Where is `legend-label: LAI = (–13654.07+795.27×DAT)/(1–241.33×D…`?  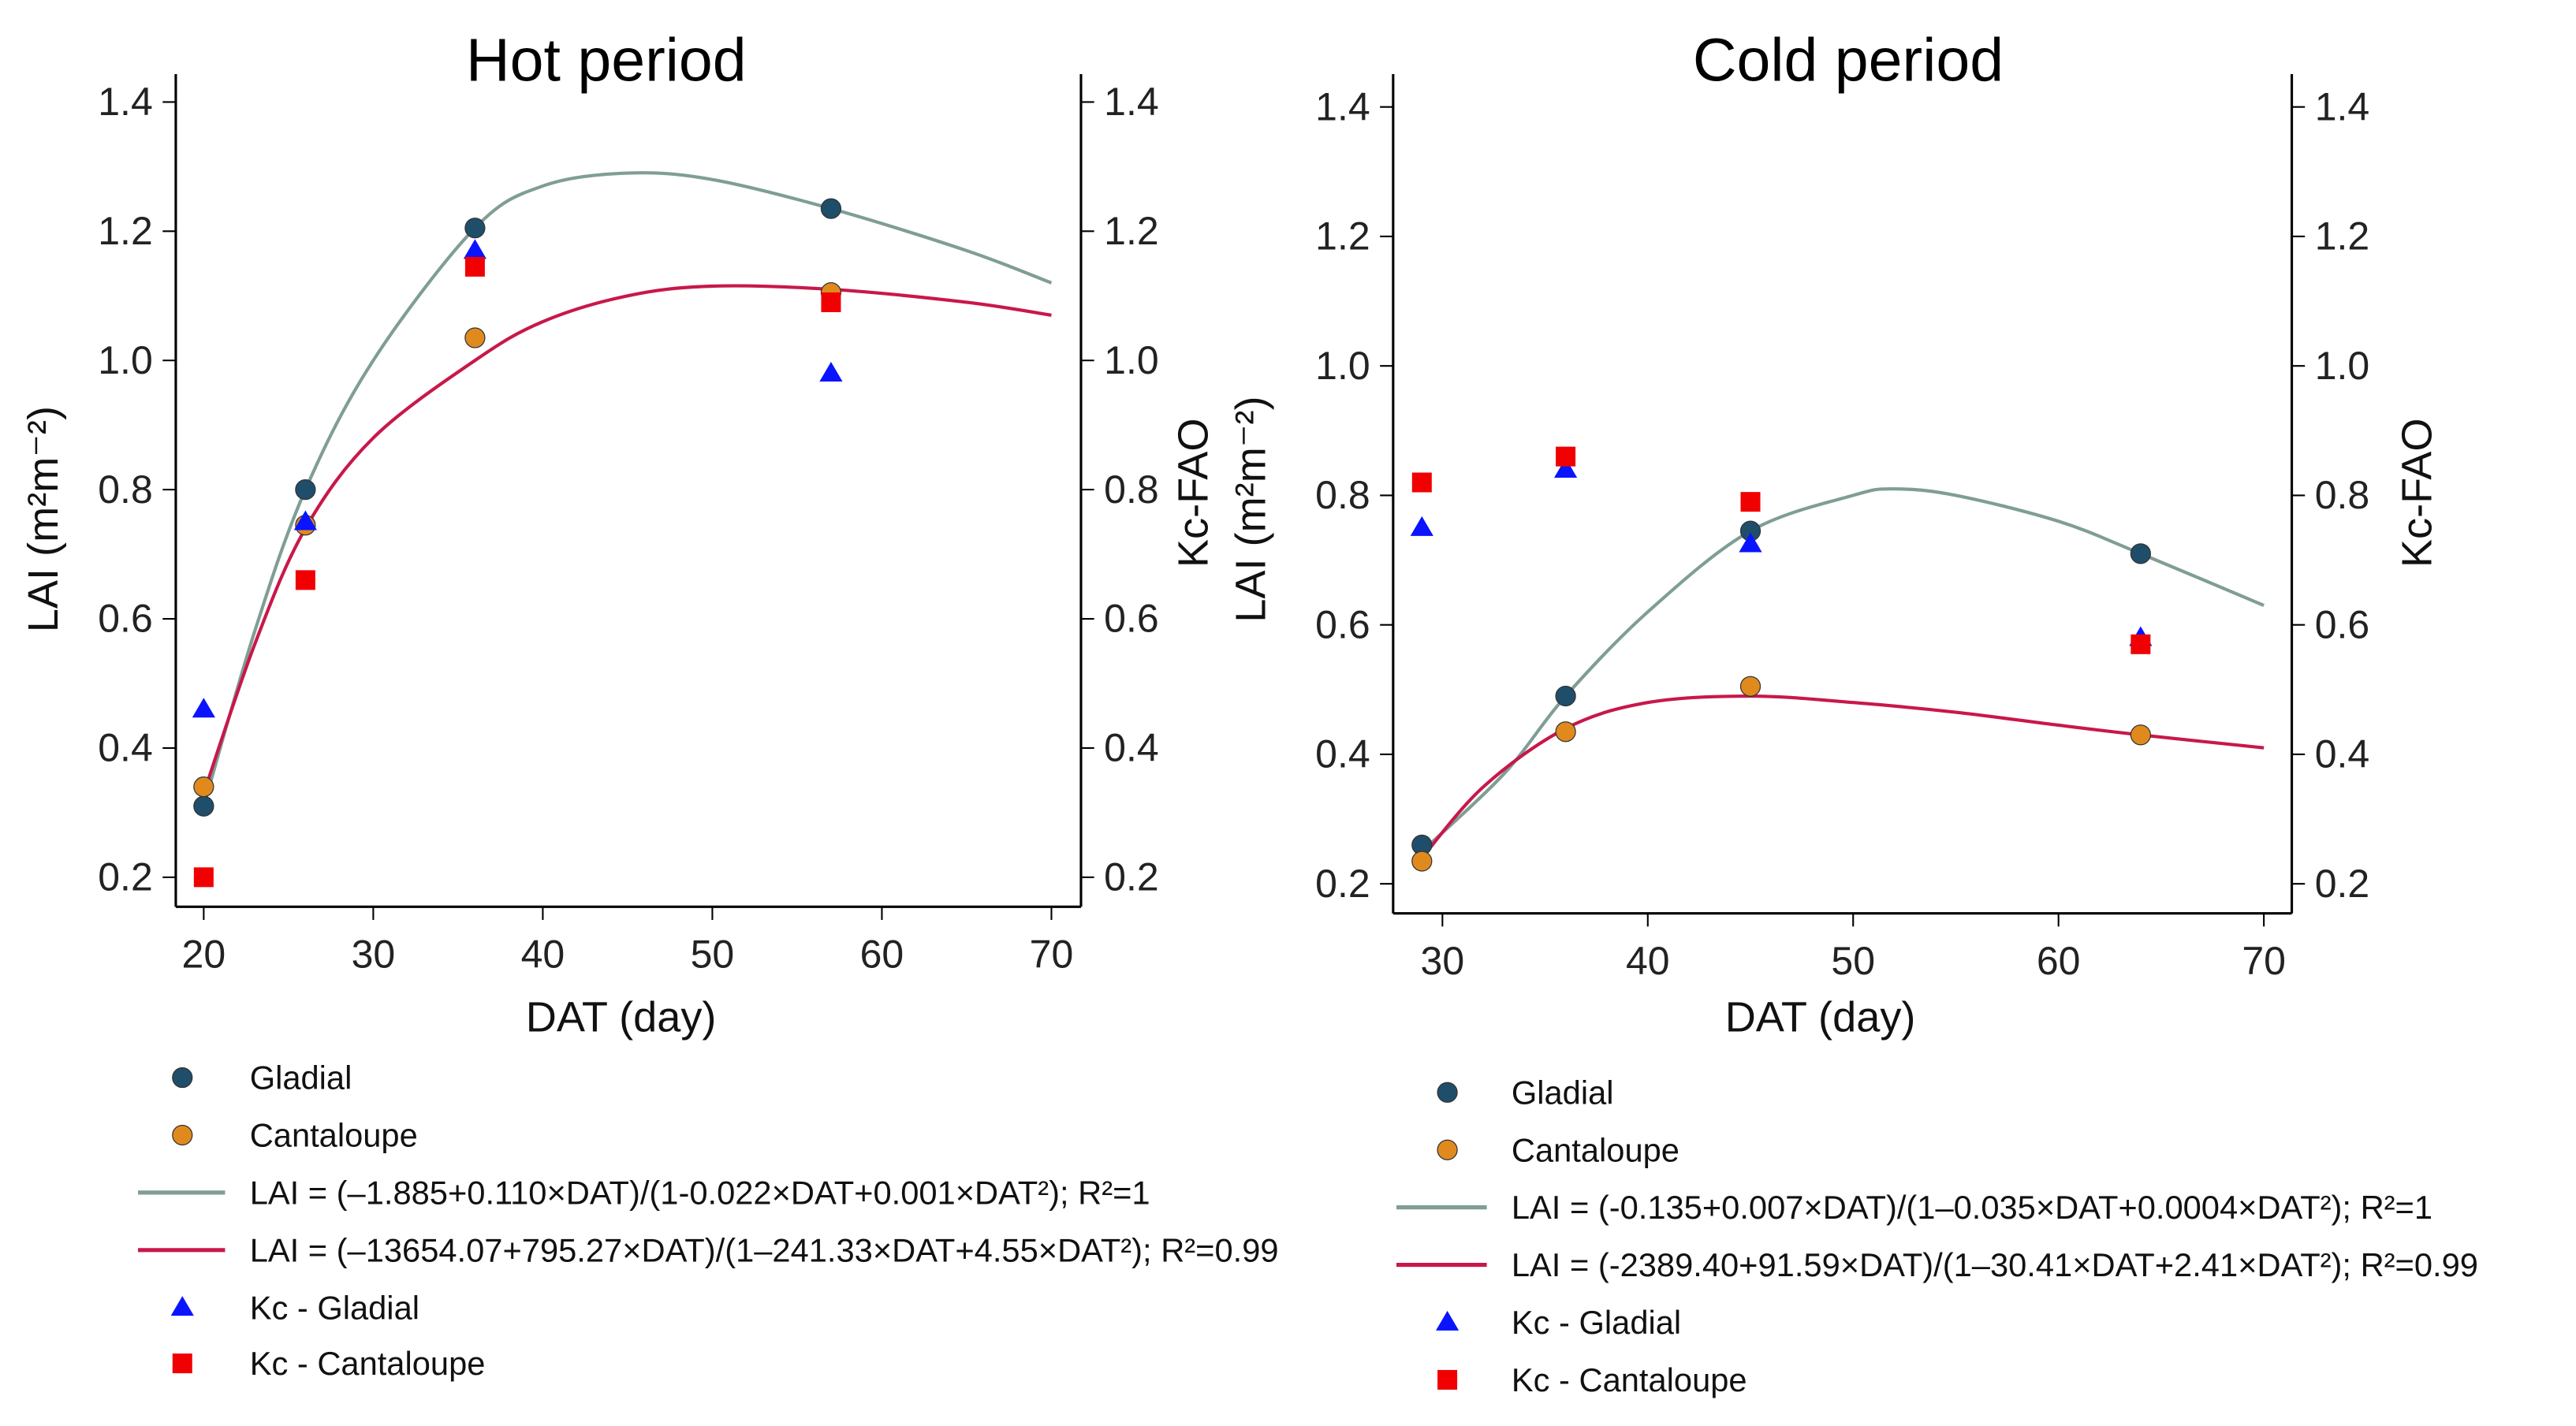
legend-label: LAI = (–13654.07+795.27×DAT)/(1–241.33×D… is located at coordinates (765, 1249).